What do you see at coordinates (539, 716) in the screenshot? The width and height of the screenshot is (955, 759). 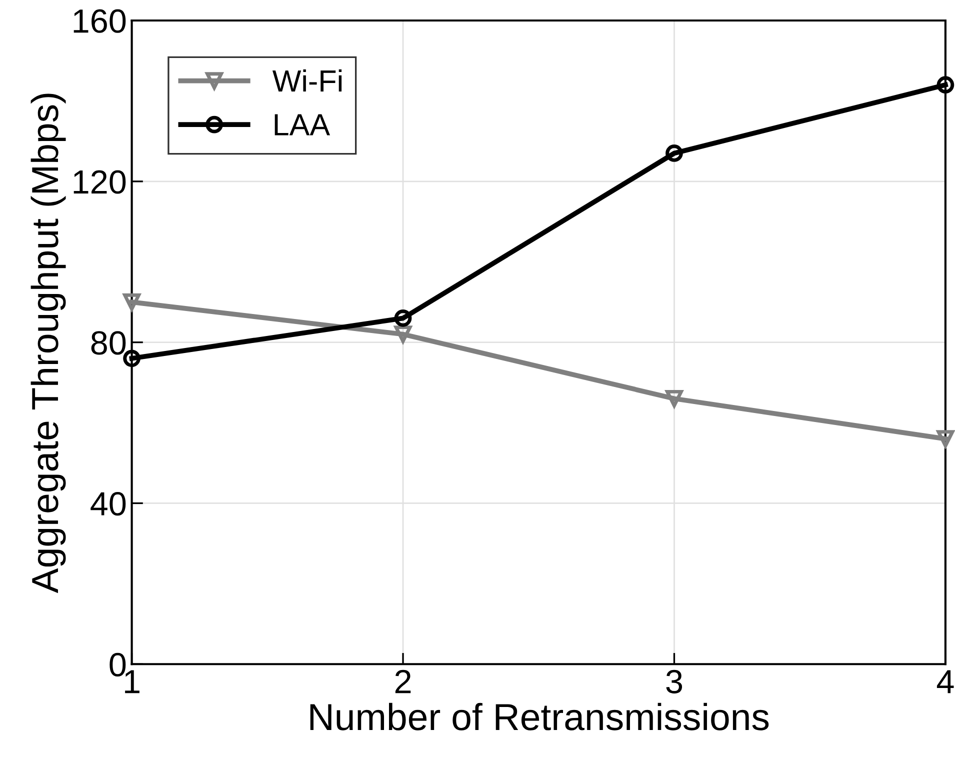 I see `x-axis-title: Number of Retransmissions` at bounding box center [539, 716].